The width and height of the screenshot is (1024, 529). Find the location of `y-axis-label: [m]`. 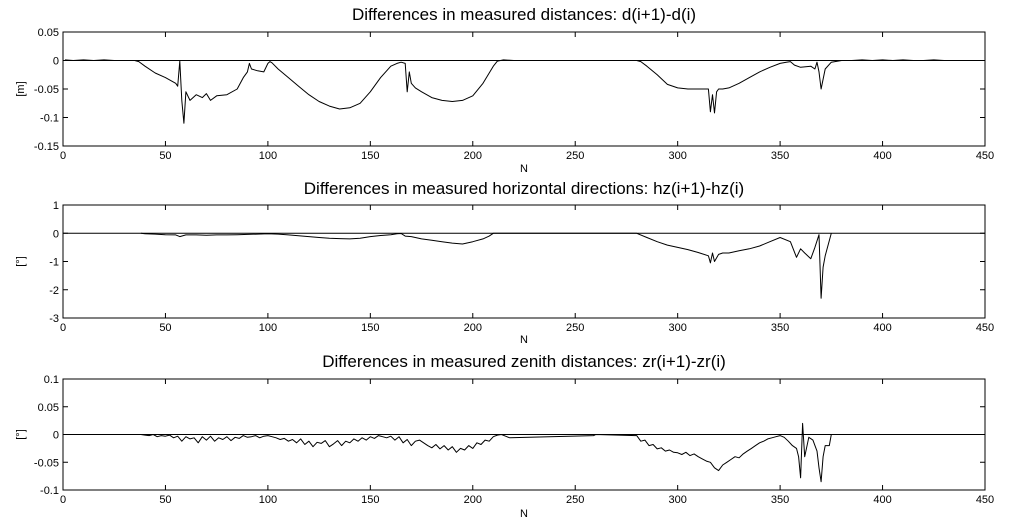

y-axis-label: [m] is located at coordinates (21, 88).